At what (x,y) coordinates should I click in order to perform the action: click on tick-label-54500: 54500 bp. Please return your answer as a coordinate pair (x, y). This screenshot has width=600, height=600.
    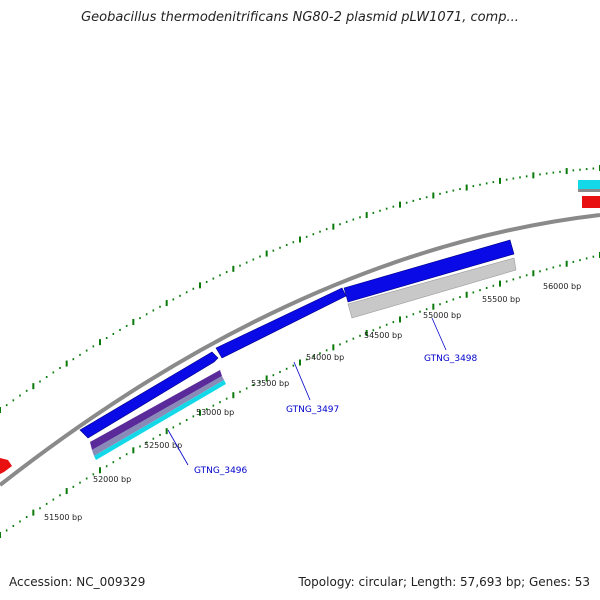
    Looking at the image, I should click on (383, 335).